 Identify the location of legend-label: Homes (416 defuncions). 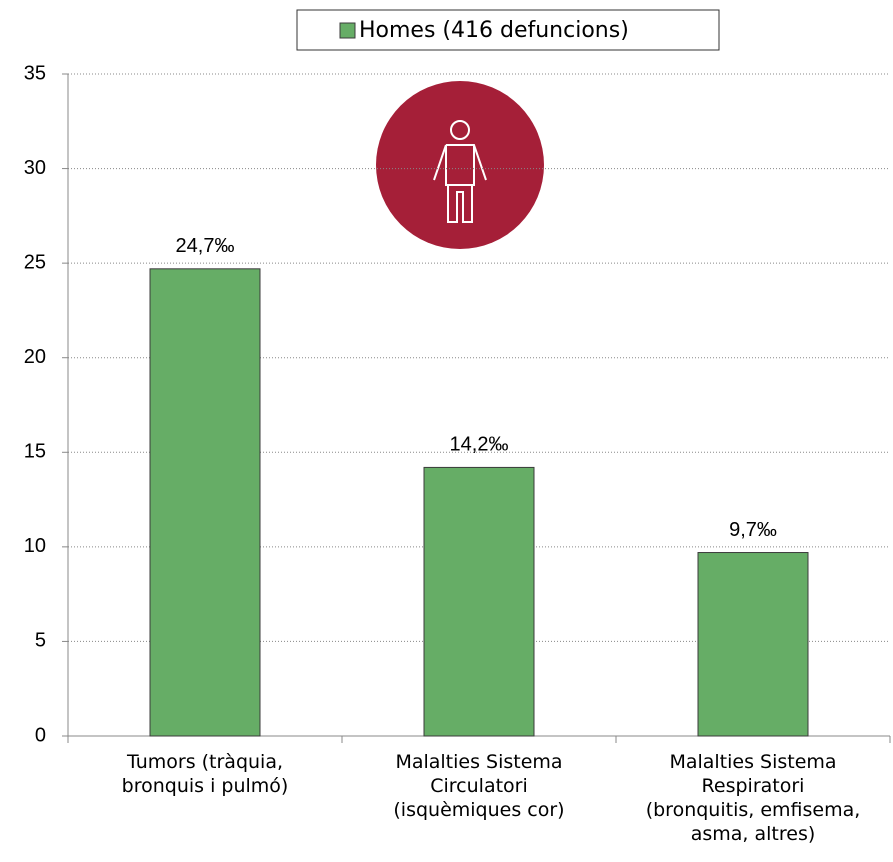
(494, 30).